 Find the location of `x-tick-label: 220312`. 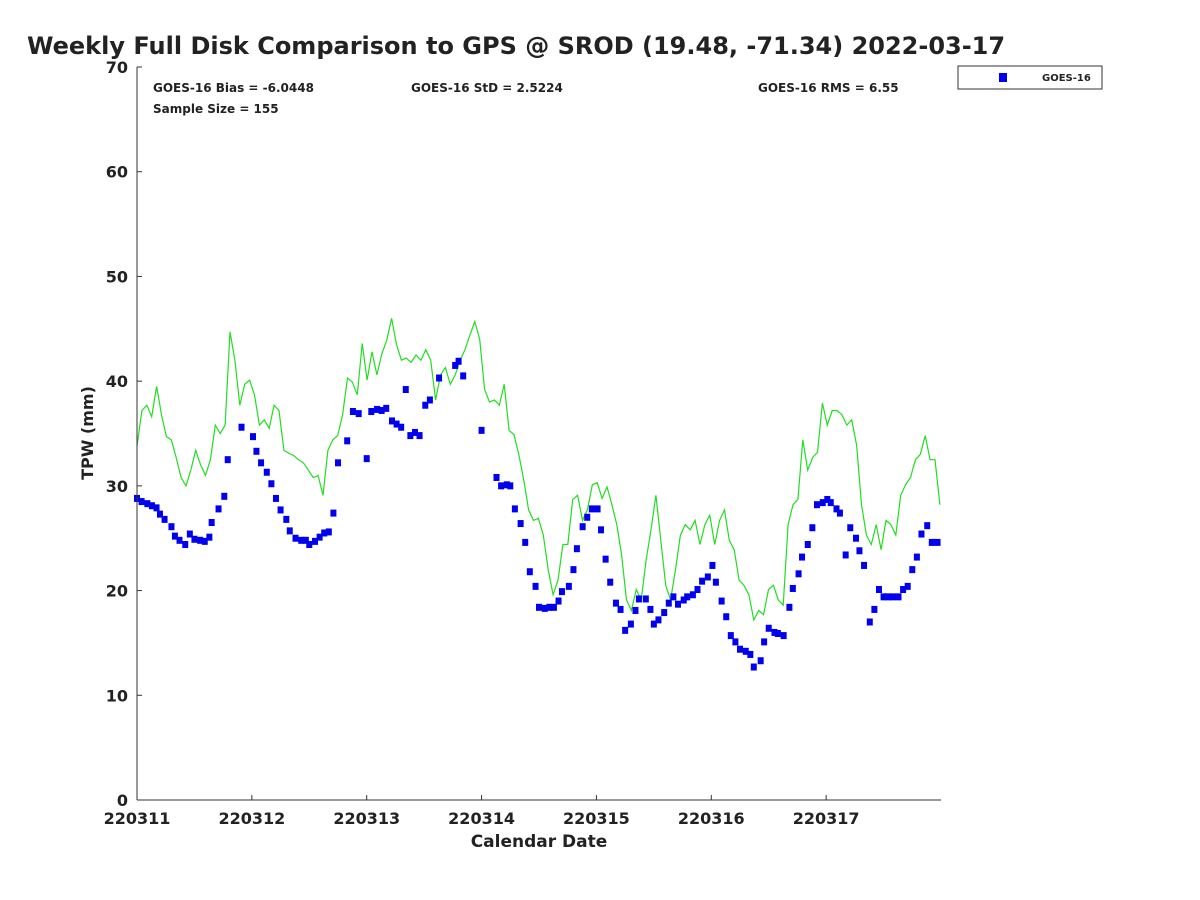

x-tick-label: 220312 is located at coordinates (251, 818).